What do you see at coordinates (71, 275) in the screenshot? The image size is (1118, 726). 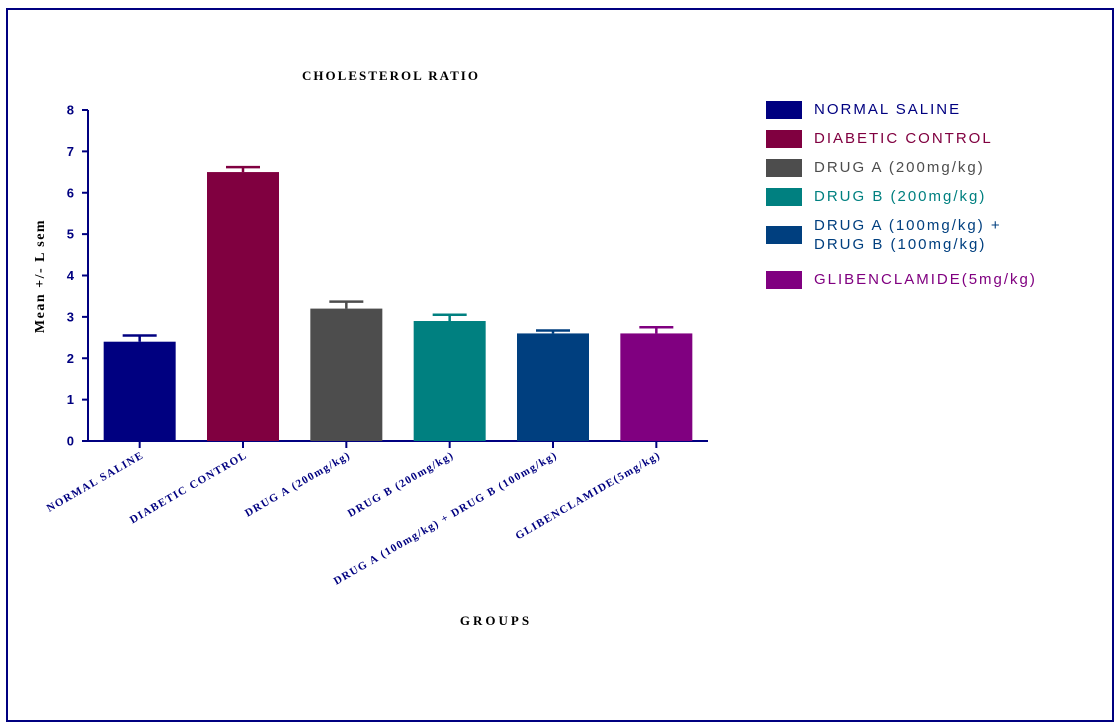 I see `y-tick-label: 4` at bounding box center [71, 275].